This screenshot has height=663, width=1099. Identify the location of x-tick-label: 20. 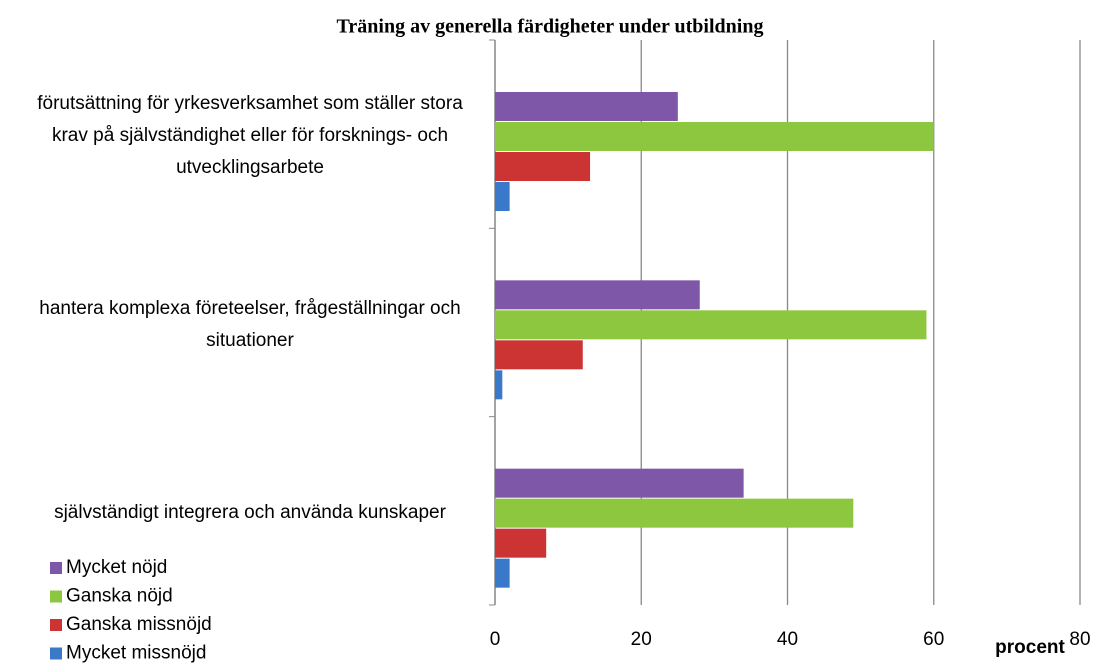
(641, 639).